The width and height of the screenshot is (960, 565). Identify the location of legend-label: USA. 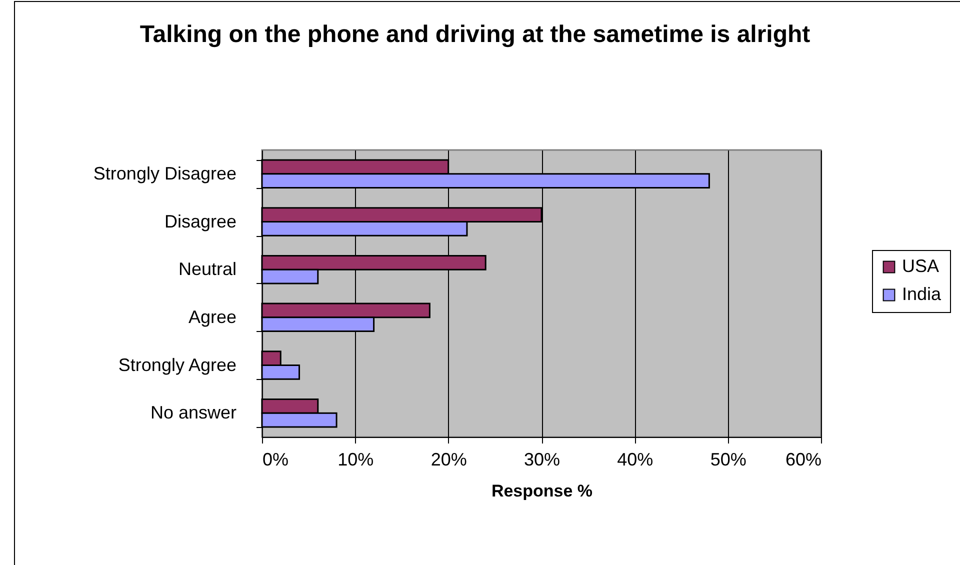
(921, 266).